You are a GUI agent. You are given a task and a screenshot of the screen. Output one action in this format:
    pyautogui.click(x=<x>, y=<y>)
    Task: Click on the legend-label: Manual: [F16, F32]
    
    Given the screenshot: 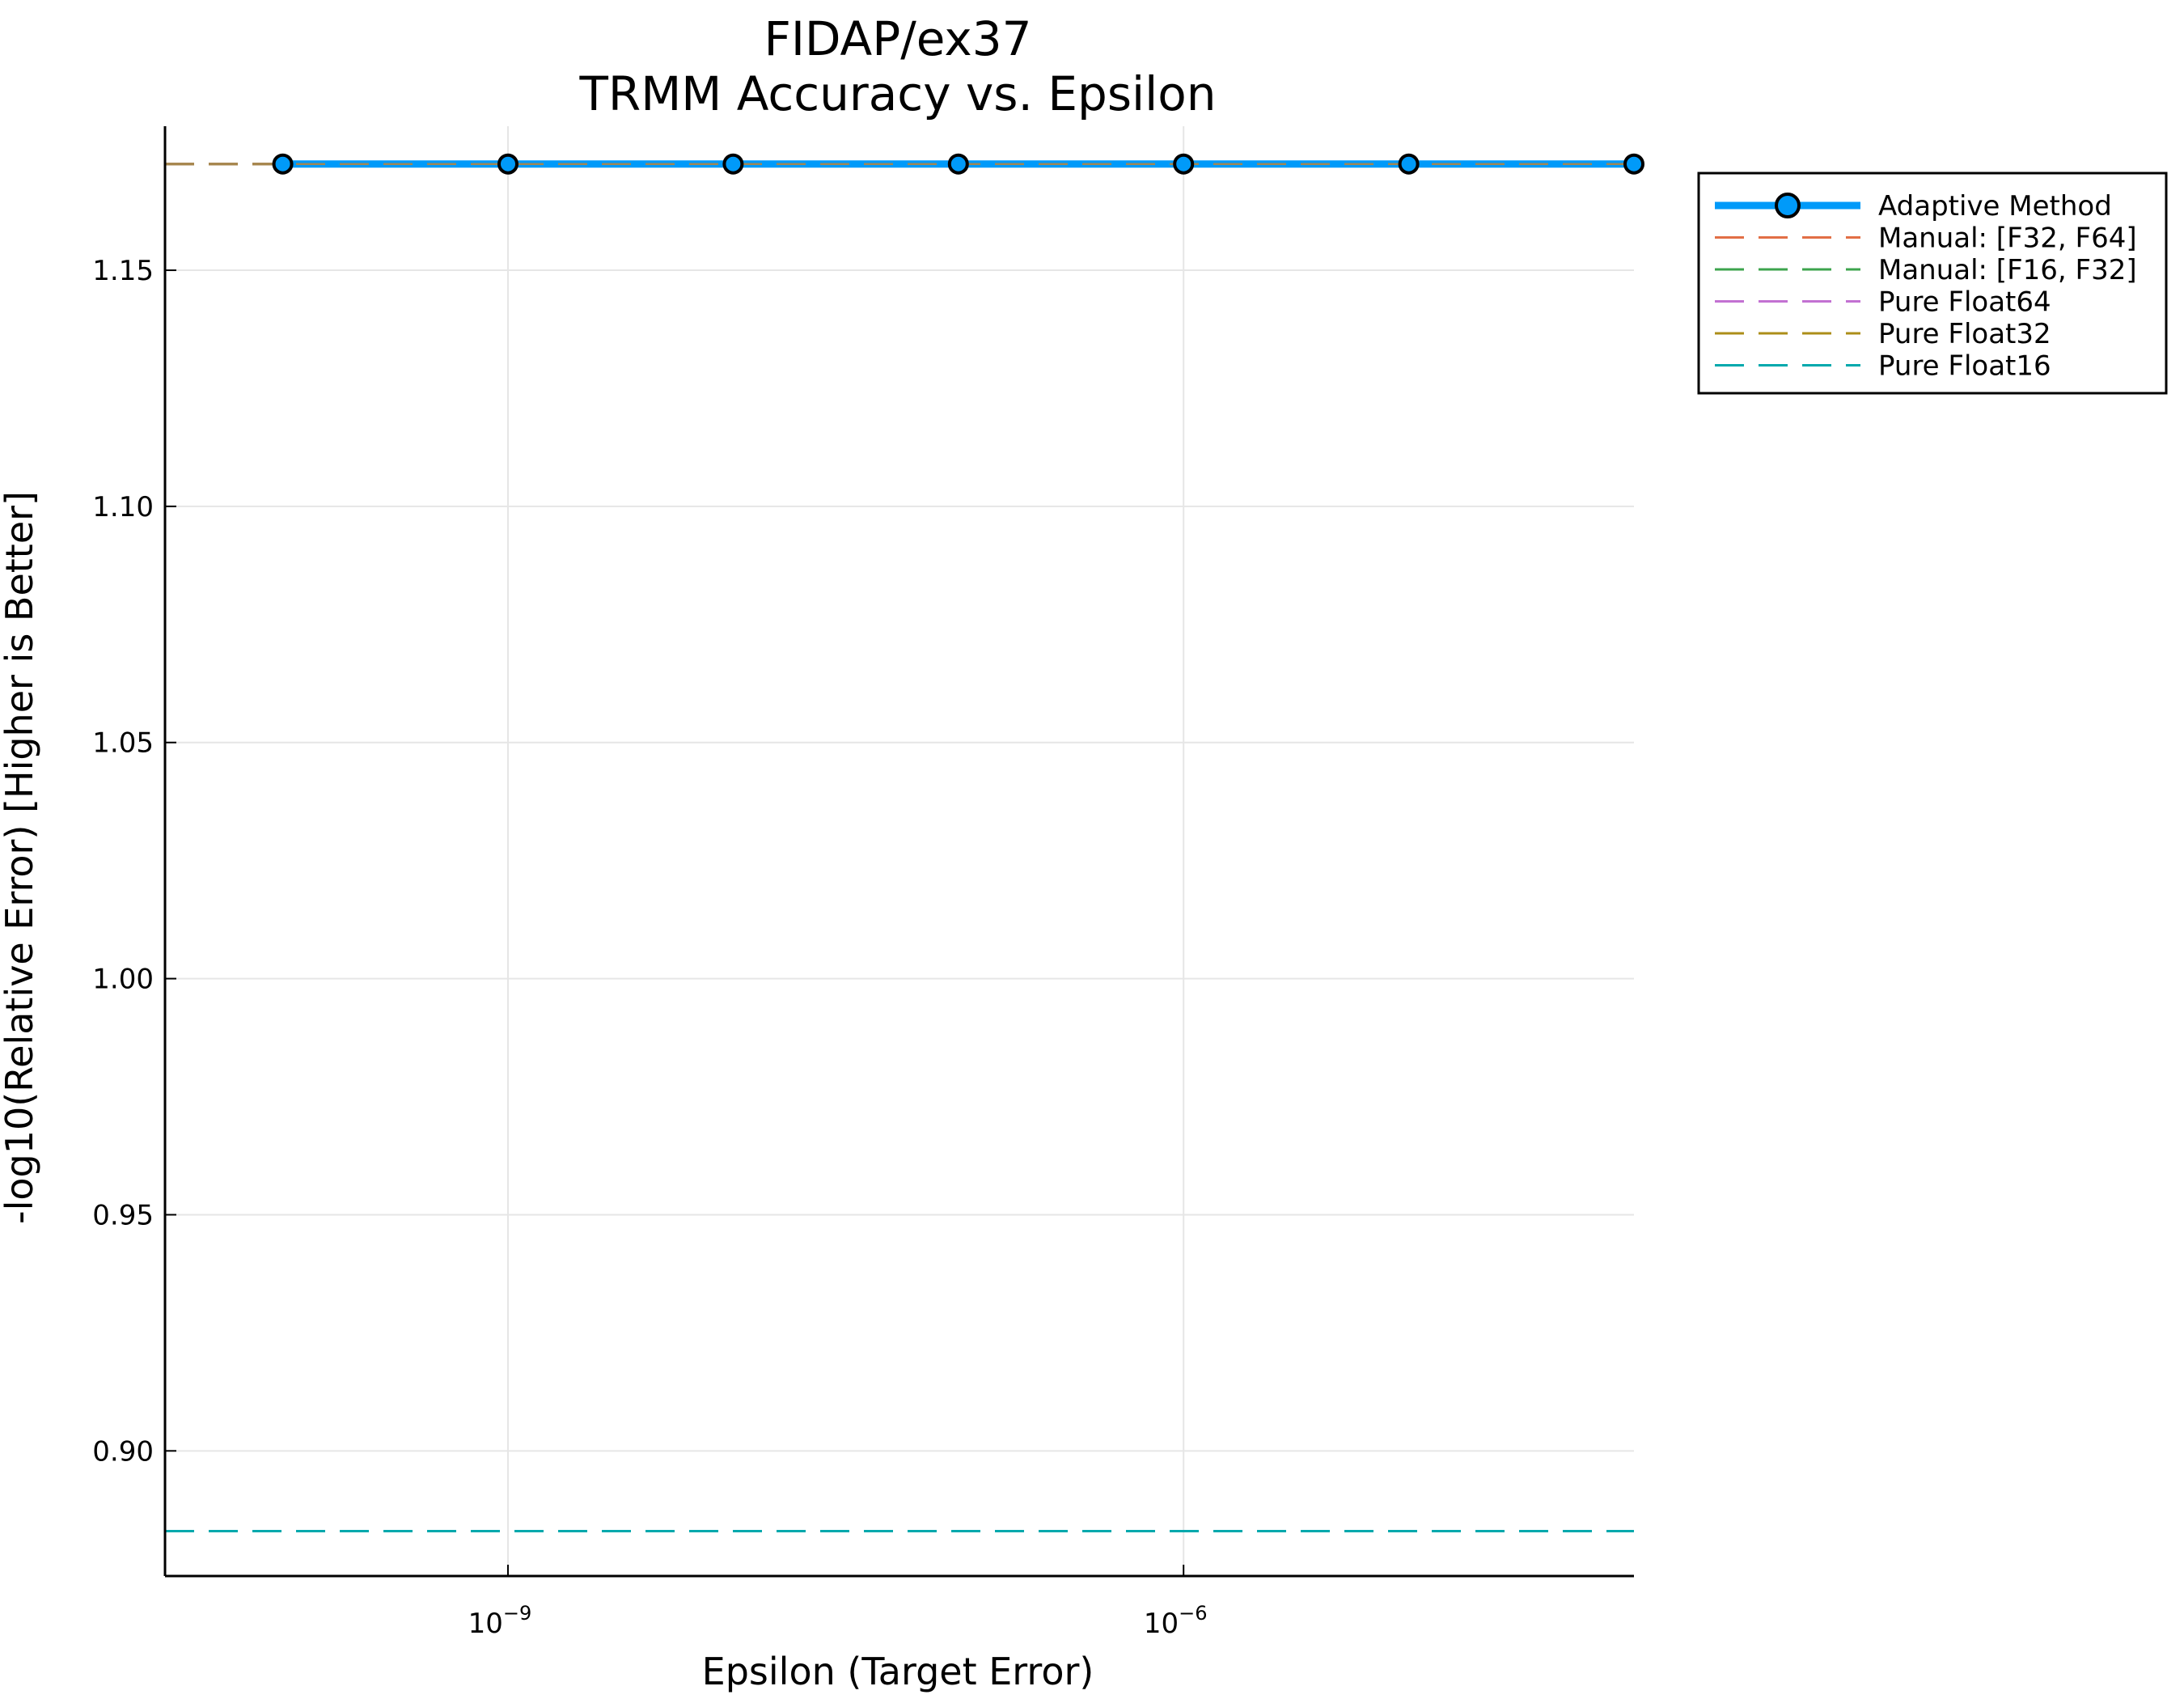 What is the action you would take?
    pyautogui.click(x=2008, y=270)
    